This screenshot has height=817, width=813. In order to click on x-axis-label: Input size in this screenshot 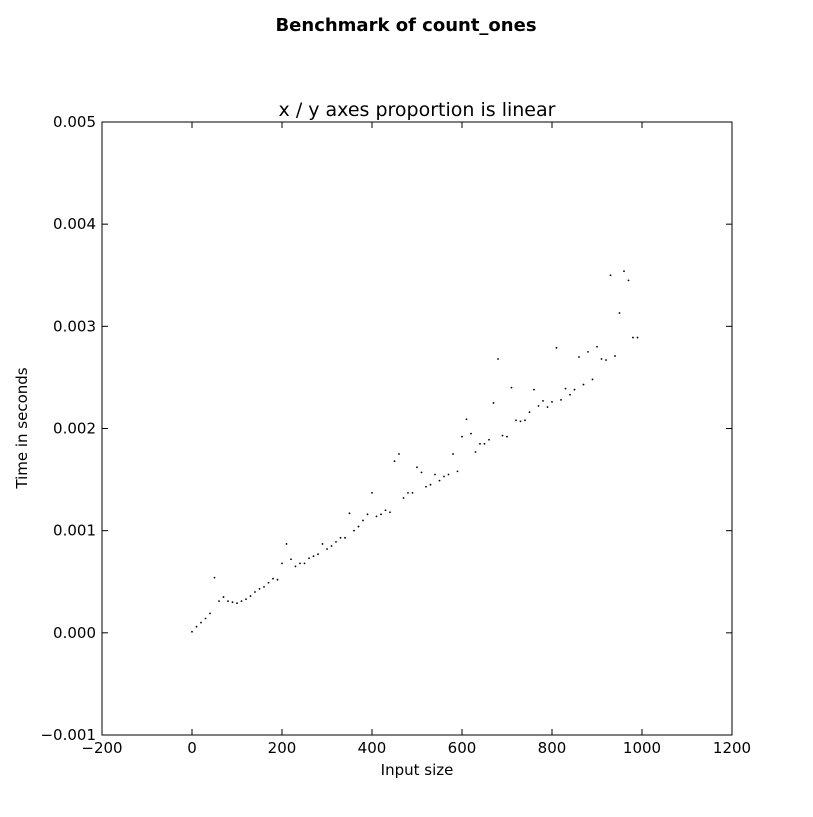, I will do `click(417, 770)`.